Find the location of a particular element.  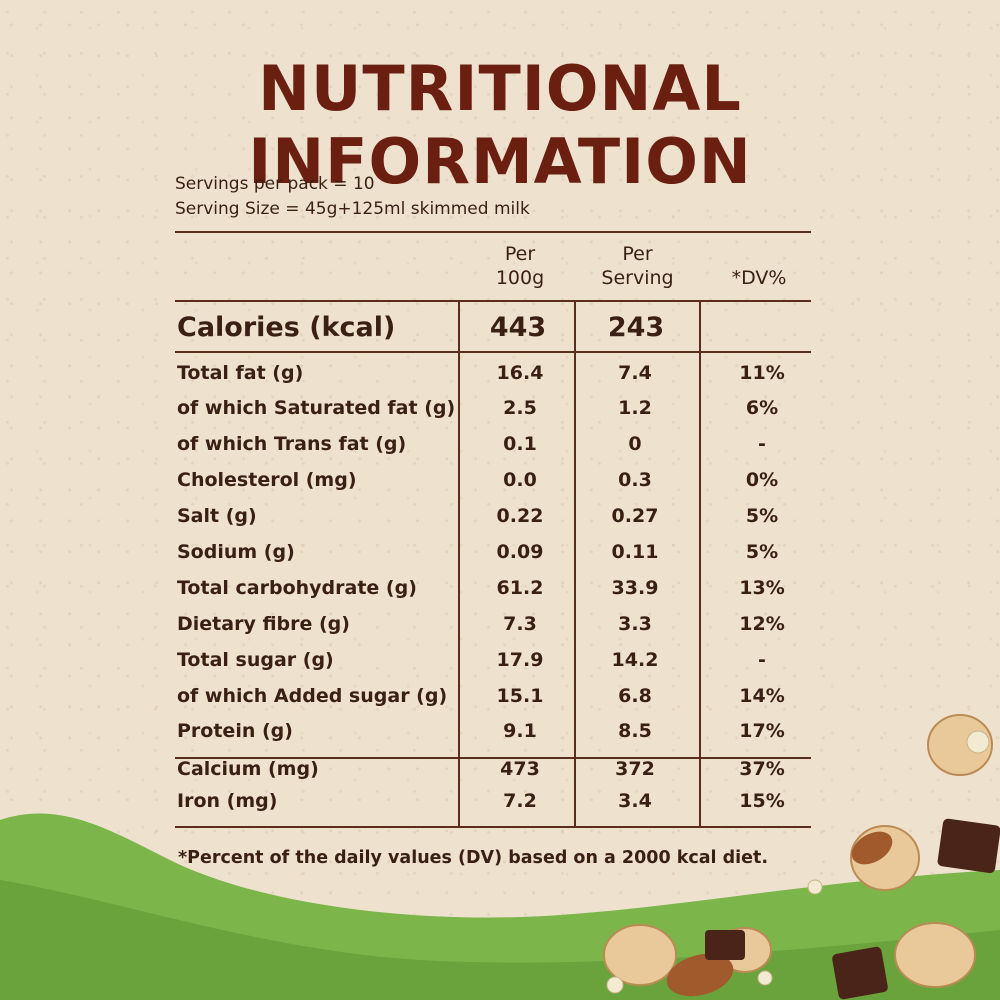

value-per-100g: 17.9 is located at coordinates (520, 660).